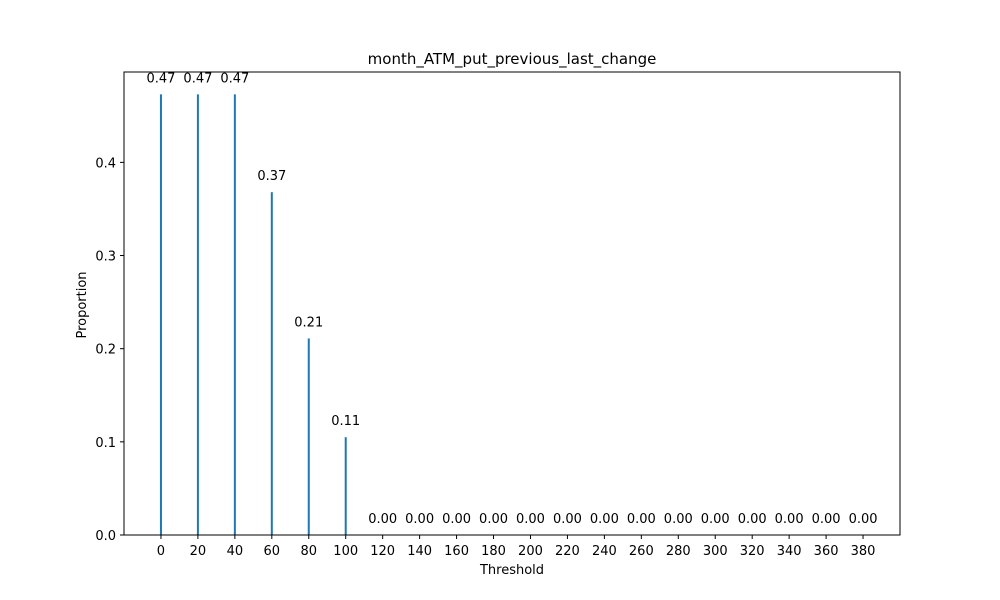 Image resolution: width=1000 pixels, height=600 pixels. Describe the element at coordinates (826, 551) in the screenshot. I see `x-tick-label: 360` at that location.